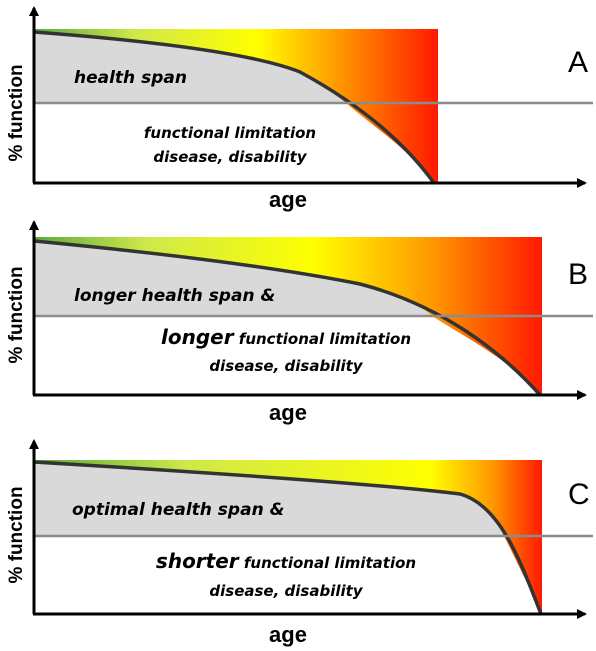 The height and width of the screenshot is (651, 596). I want to click on panel-a-health-text: health span, so click(130, 78).